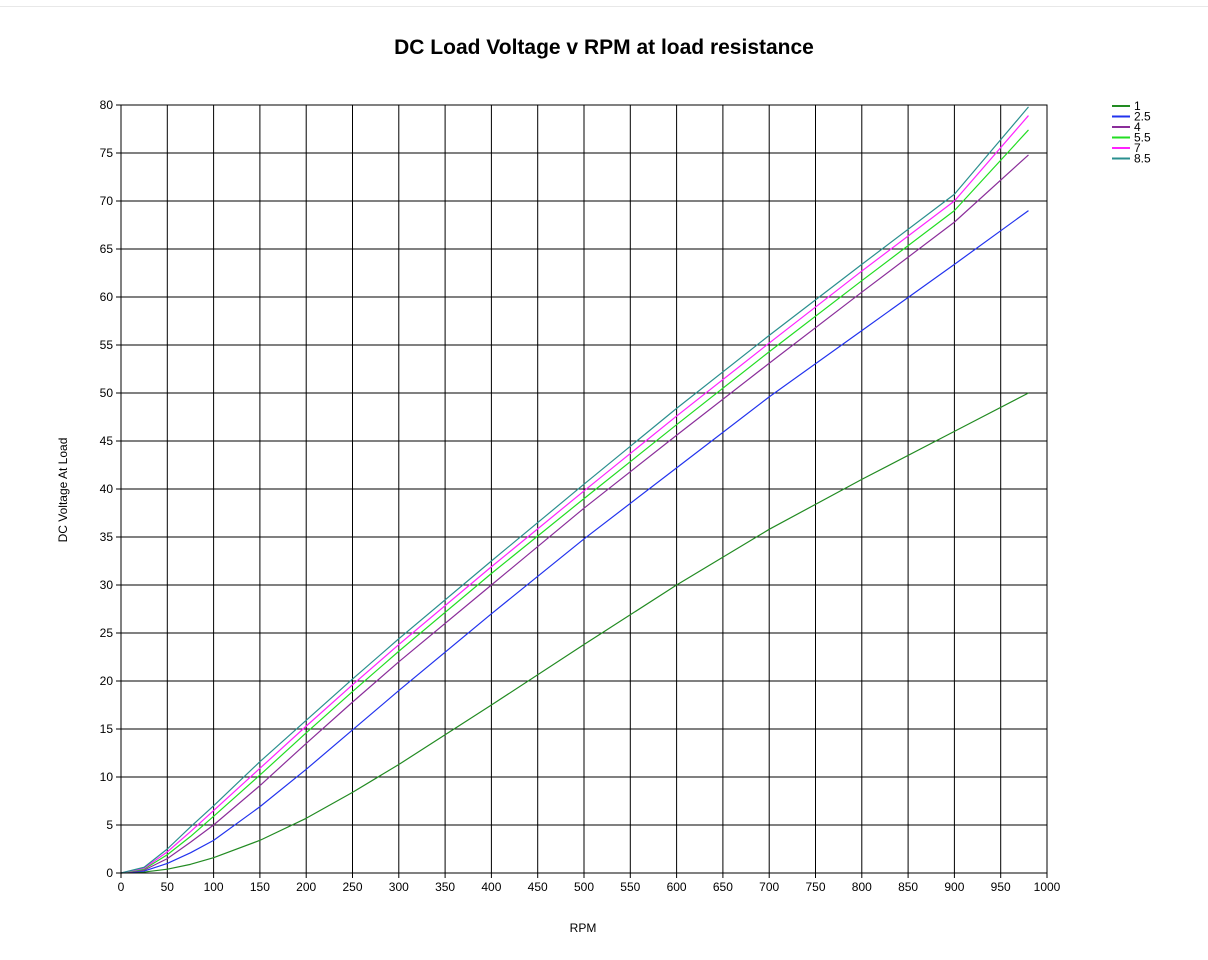  What do you see at coordinates (954, 887) in the screenshot?
I see `x-tick-label: 900` at bounding box center [954, 887].